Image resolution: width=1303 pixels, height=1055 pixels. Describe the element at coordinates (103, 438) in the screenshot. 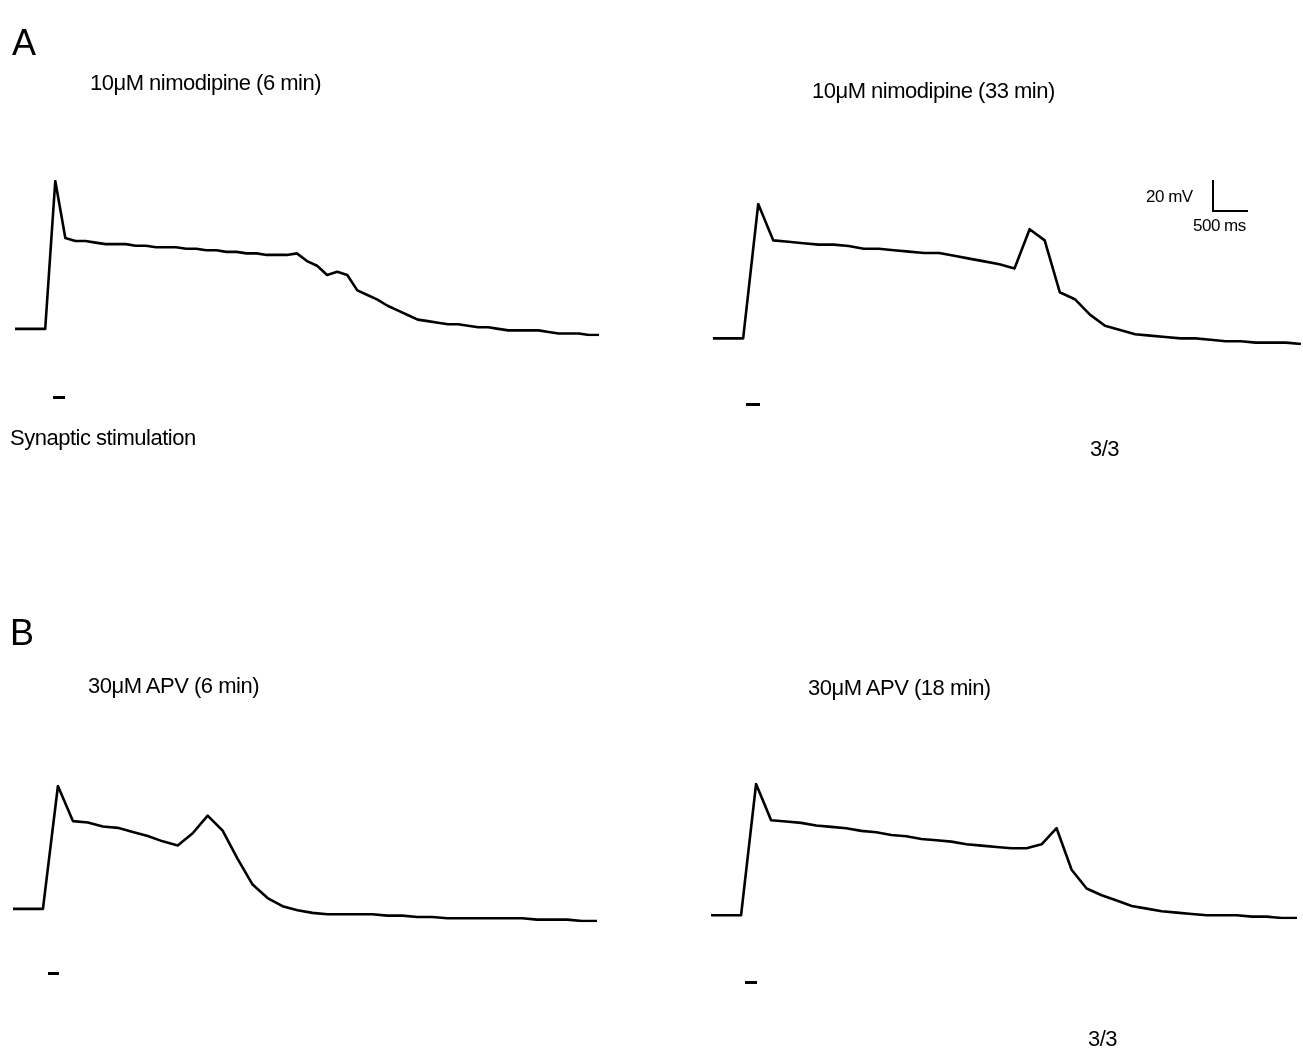

I see `text: Synaptic stimulation` at that location.